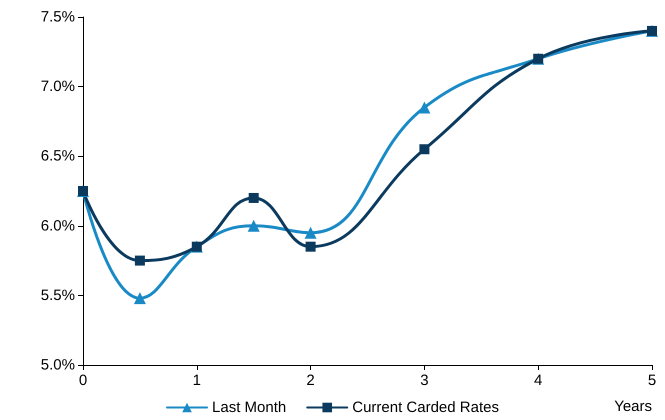 This screenshot has width=665, height=420. Describe the element at coordinates (57, 17) in the screenshot. I see `y-tick-label: 7.5%` at that location.